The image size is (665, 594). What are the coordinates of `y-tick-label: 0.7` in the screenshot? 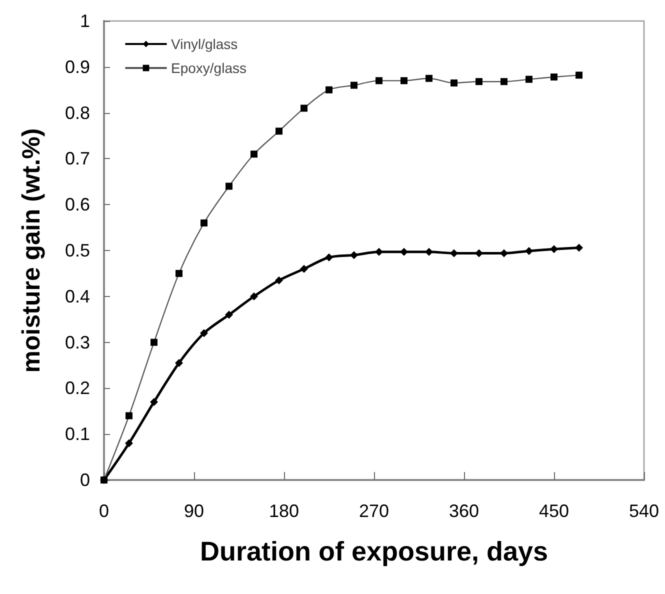 It's located at (77, 158).